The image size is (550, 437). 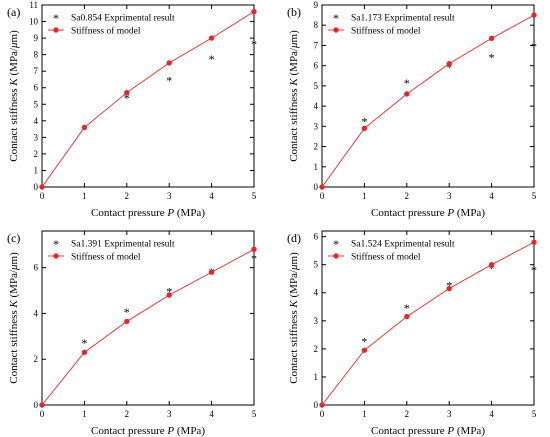 I want to click on panel-label: (c), so click(x=13, y=238).